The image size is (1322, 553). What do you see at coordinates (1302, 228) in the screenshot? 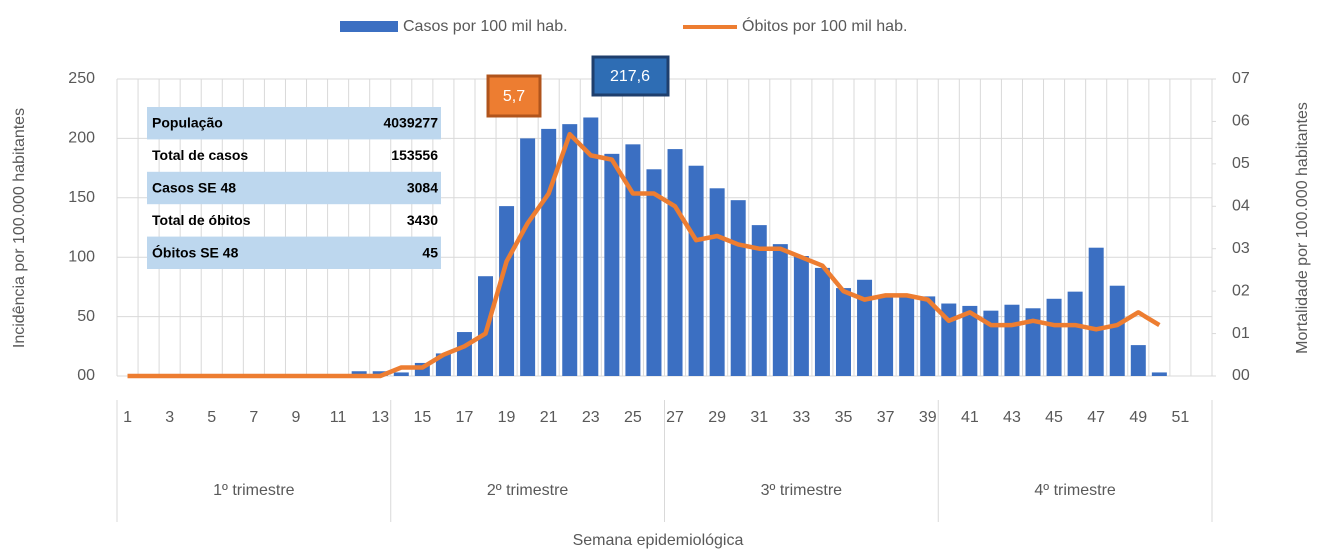
I see `y2-axis-title: Mortalidade por 100.000 habitantes` at bounding box center [1302, 228].